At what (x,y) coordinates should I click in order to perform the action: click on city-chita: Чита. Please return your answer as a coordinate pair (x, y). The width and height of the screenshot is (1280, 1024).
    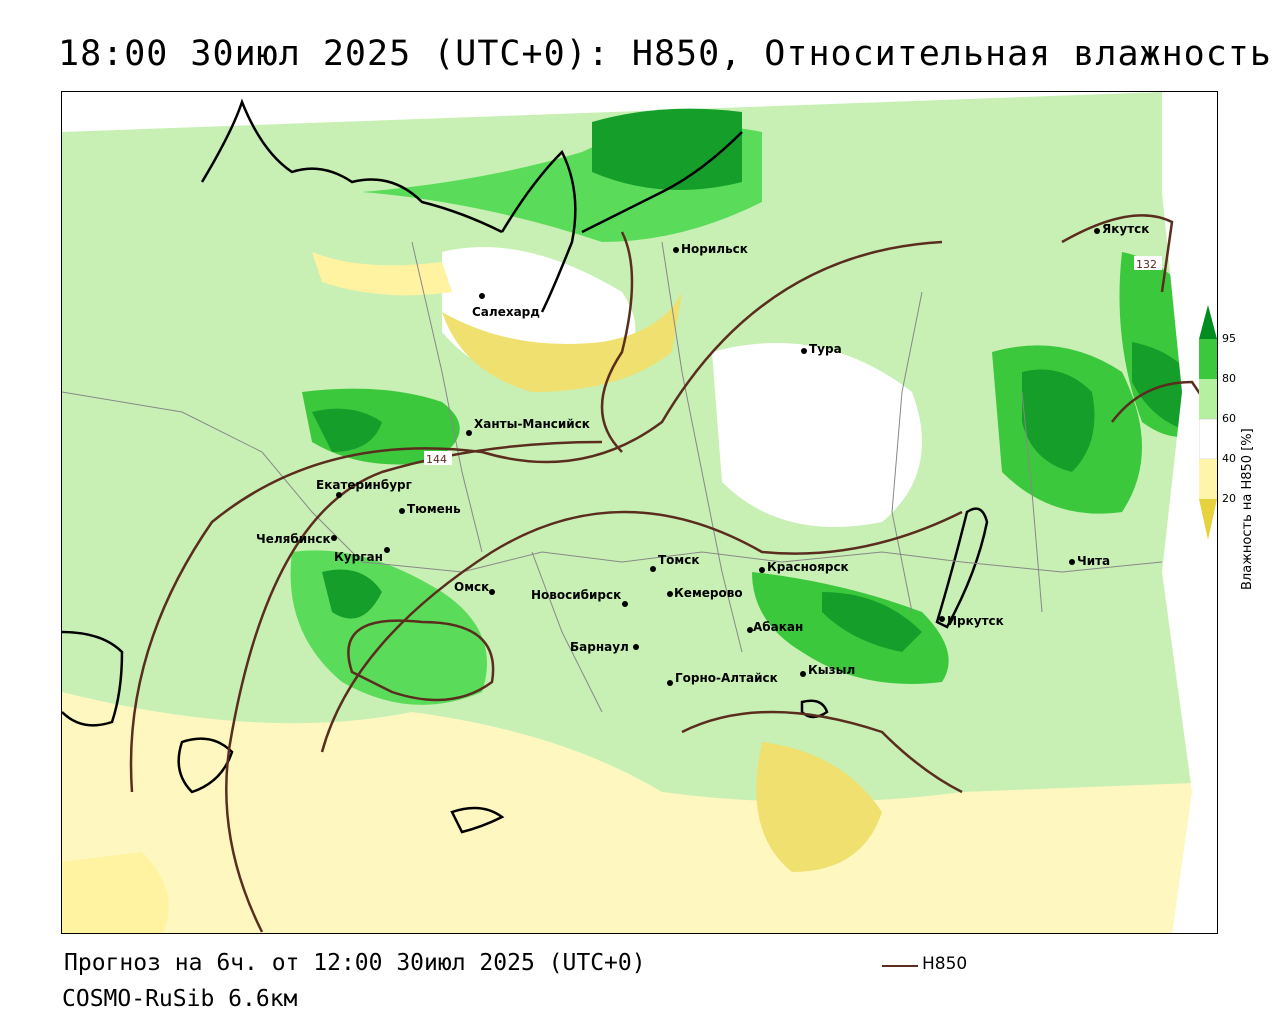
    Looking at the image, I should click on (1089, 561).